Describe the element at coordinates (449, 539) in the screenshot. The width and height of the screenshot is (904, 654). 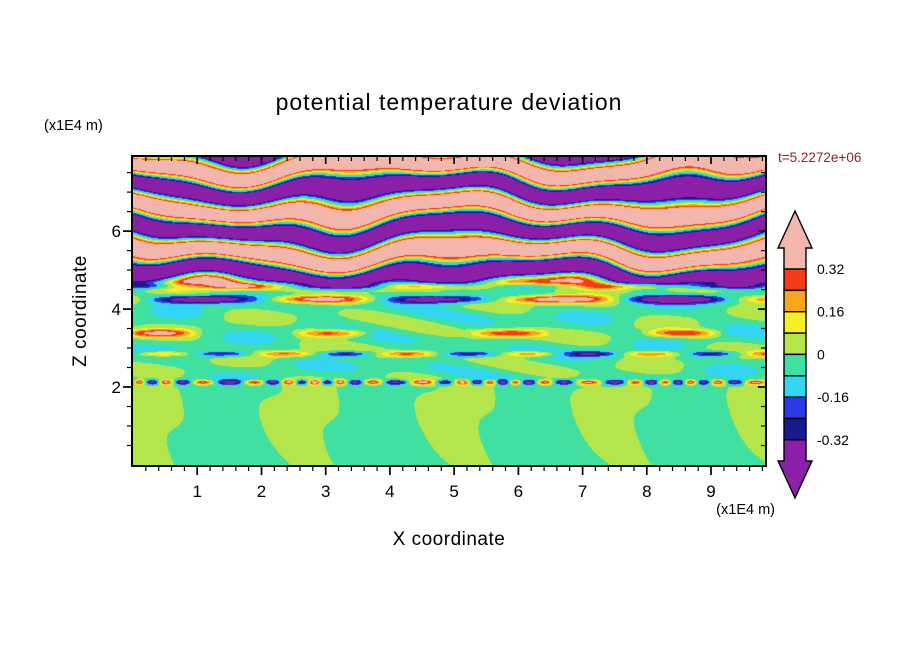
I see `x-axis-label: X coordinate` at that location.